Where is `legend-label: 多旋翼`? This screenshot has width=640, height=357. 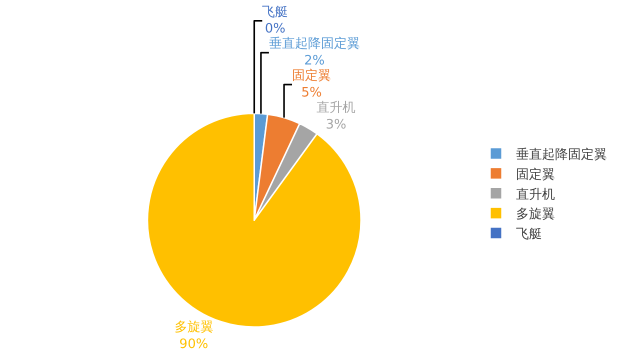 legend-label: 多旋翼 is located at coordinates (535, 214).